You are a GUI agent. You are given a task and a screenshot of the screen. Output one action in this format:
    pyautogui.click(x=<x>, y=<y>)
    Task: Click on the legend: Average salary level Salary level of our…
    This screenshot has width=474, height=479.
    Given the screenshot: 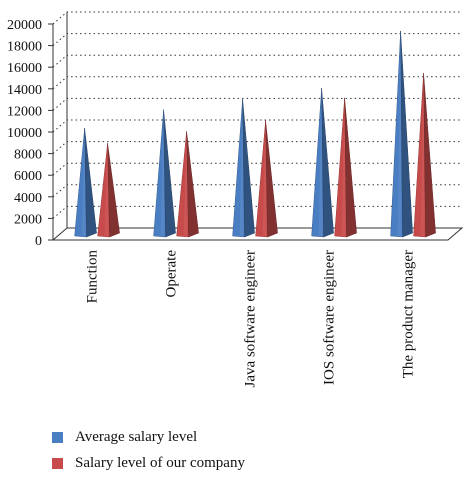 What is the action you would take?
    pyautogui.click(x=148, y=450)
    